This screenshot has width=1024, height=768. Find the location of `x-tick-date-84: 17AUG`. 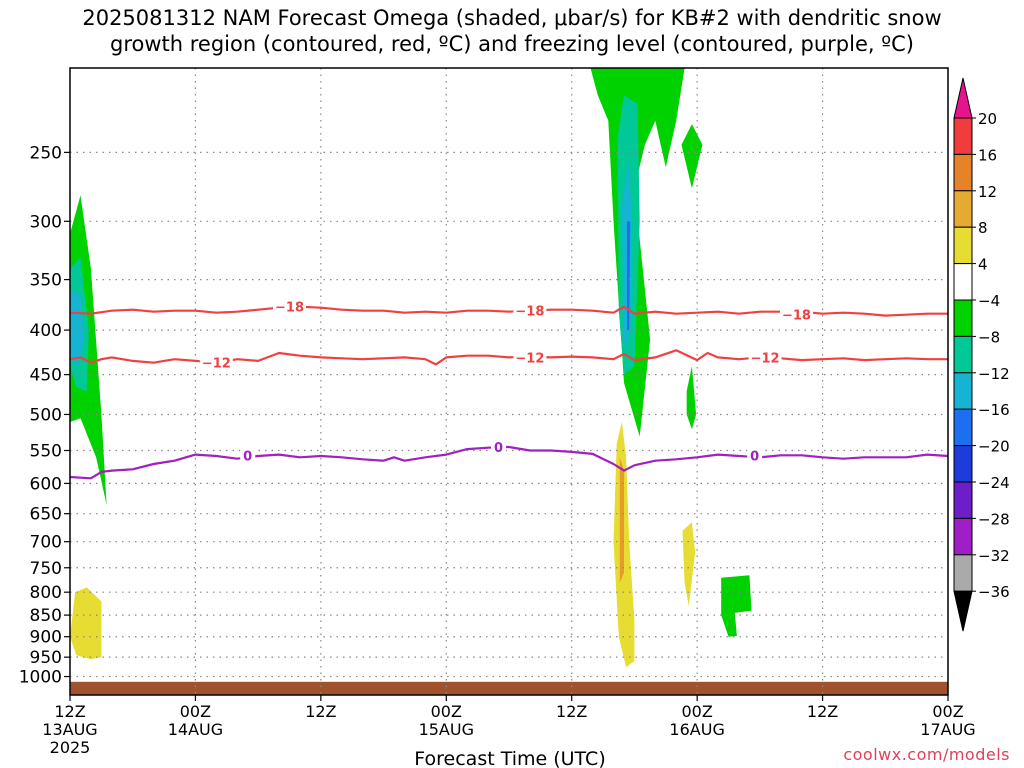

x-tick-date-84: 17AUG is located at coordinates (947, 729).